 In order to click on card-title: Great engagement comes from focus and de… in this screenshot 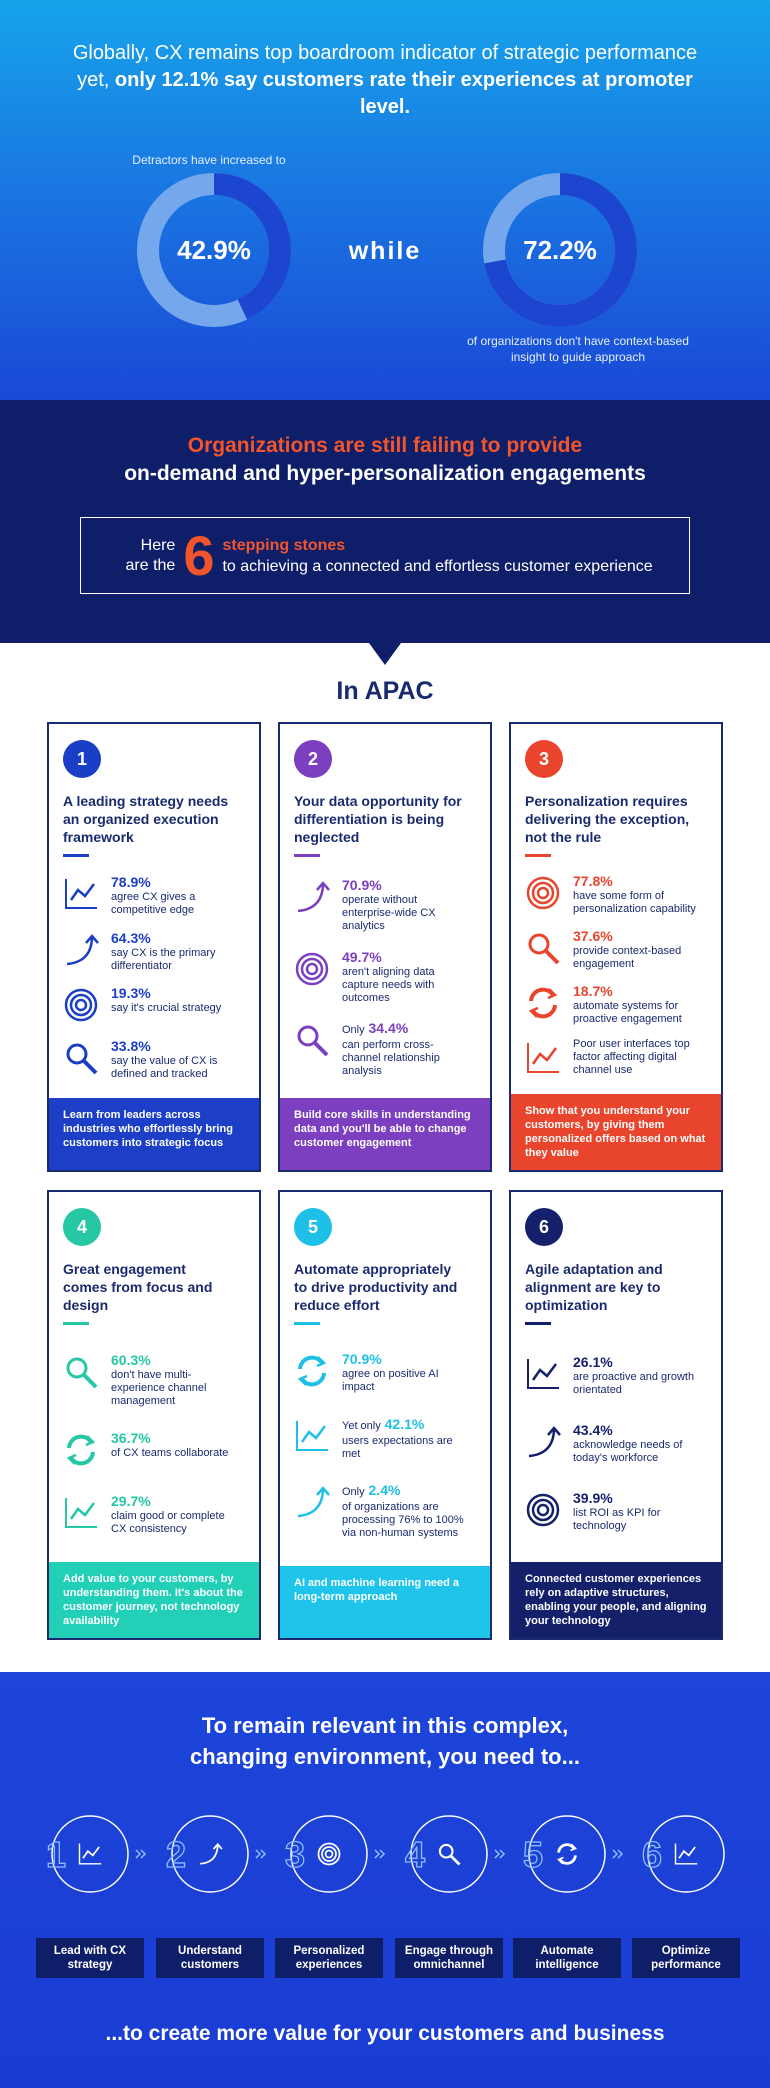, I will do `click(138, 1287)`.